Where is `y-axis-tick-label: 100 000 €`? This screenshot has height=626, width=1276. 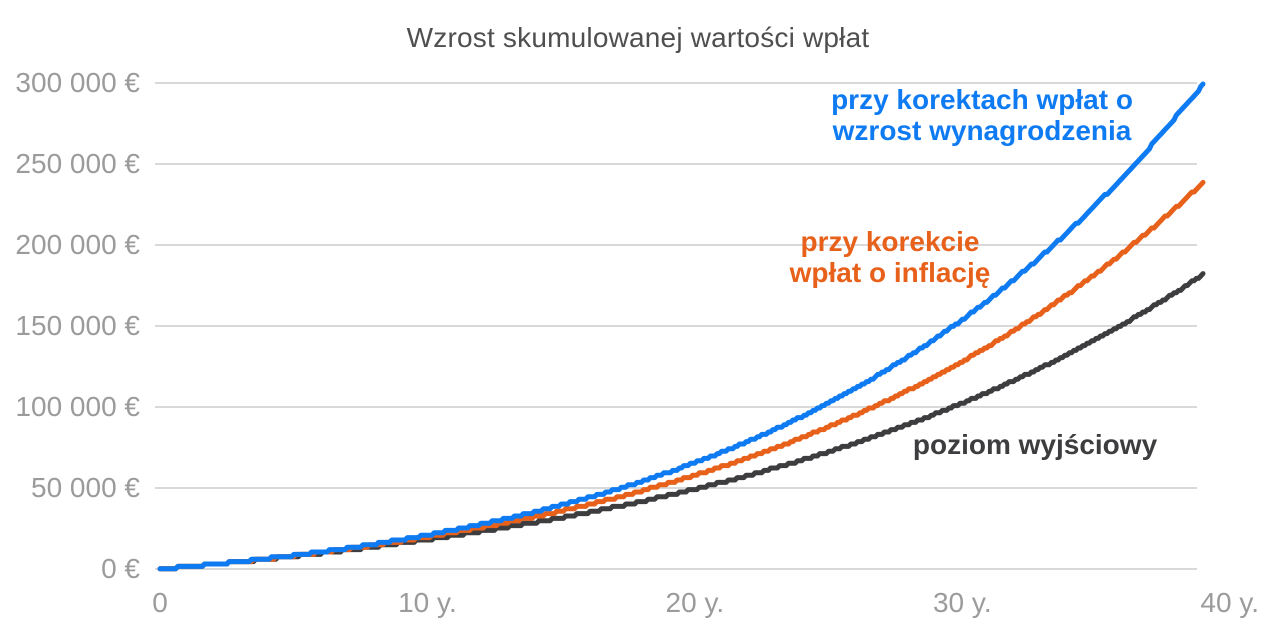
y-axis-tick-label: 100 000 € is located at coordinates (77, 406).